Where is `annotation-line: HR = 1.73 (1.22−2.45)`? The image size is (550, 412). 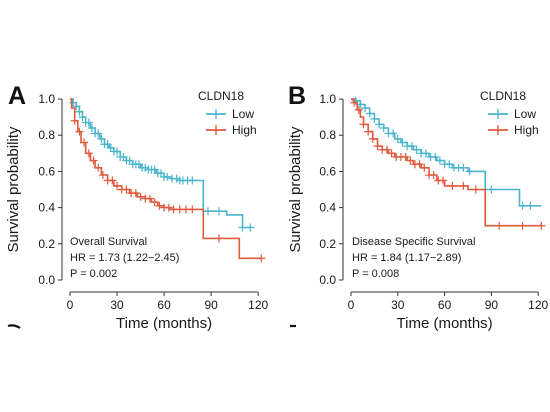 annotation-line: HR = 1.73 (1.22−2.45) is located at coordinates (124, 258).